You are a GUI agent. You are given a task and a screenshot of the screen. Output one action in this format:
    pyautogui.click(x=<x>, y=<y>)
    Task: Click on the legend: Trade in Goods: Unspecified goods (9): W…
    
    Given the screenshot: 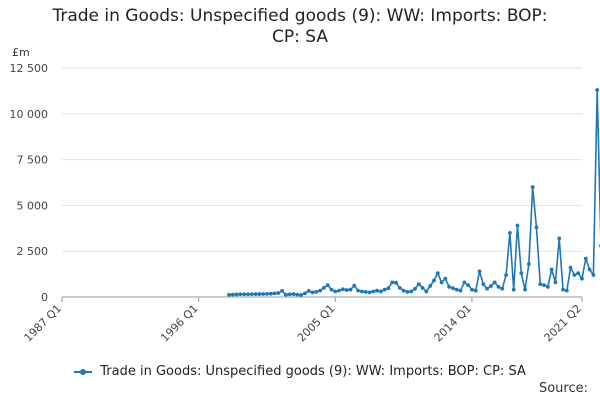 What is the action you would take?
    pyautogui.click(x=300, y=371)
    